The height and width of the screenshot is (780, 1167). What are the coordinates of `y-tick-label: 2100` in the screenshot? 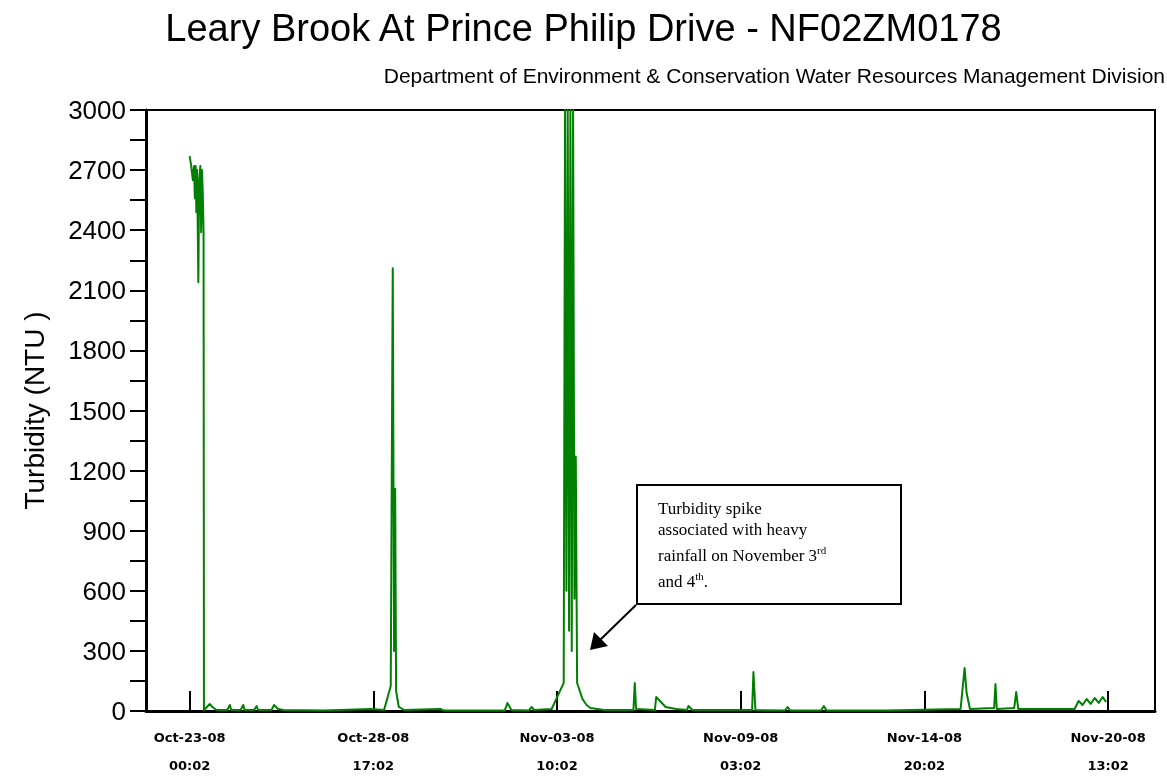 It's located at (97, 290).